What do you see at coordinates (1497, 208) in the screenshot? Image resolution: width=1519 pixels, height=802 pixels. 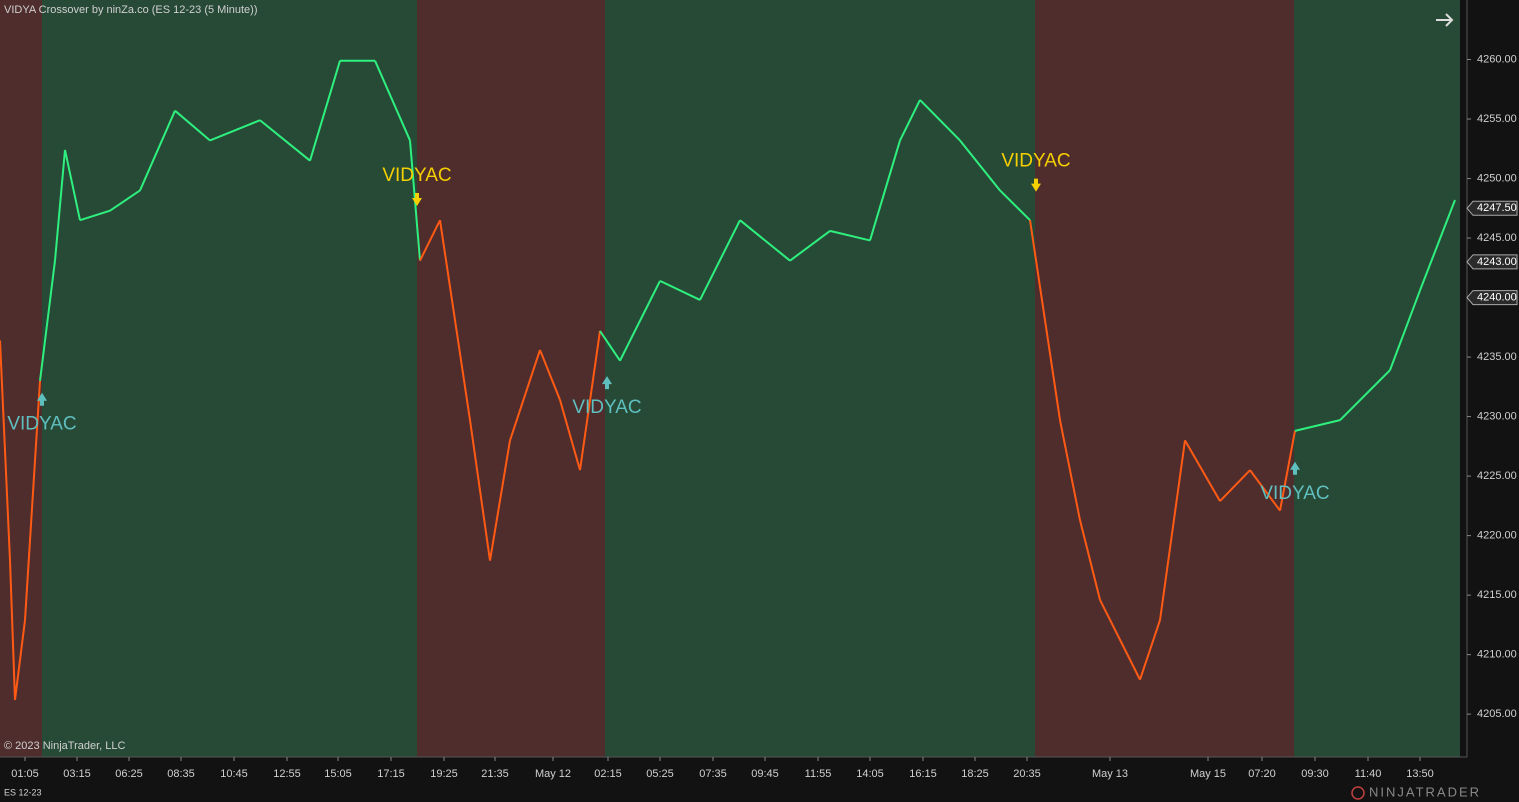 I see `price-badge-label: 4247.50` at bounding box center [1497, 208].